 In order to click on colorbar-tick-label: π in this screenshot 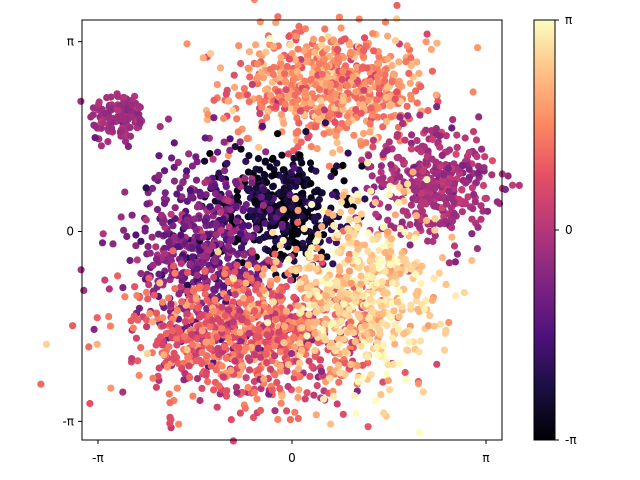, I will do `click(568, 20)`.